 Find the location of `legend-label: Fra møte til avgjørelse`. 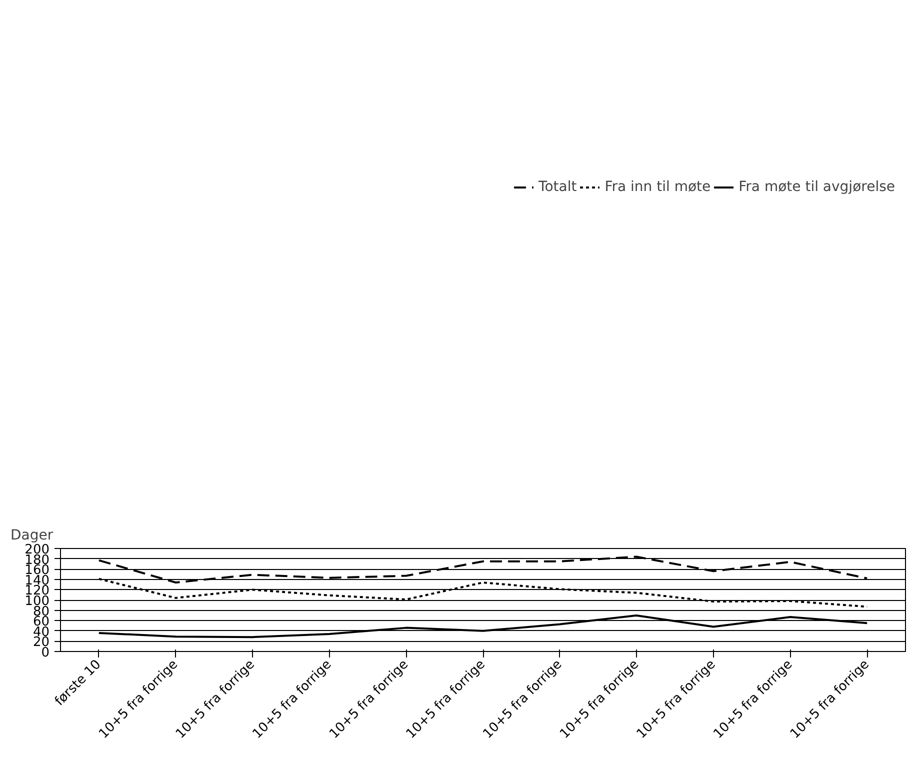

legend-label: Fra møte til avgjørelse is located at coordinates (816, 186).